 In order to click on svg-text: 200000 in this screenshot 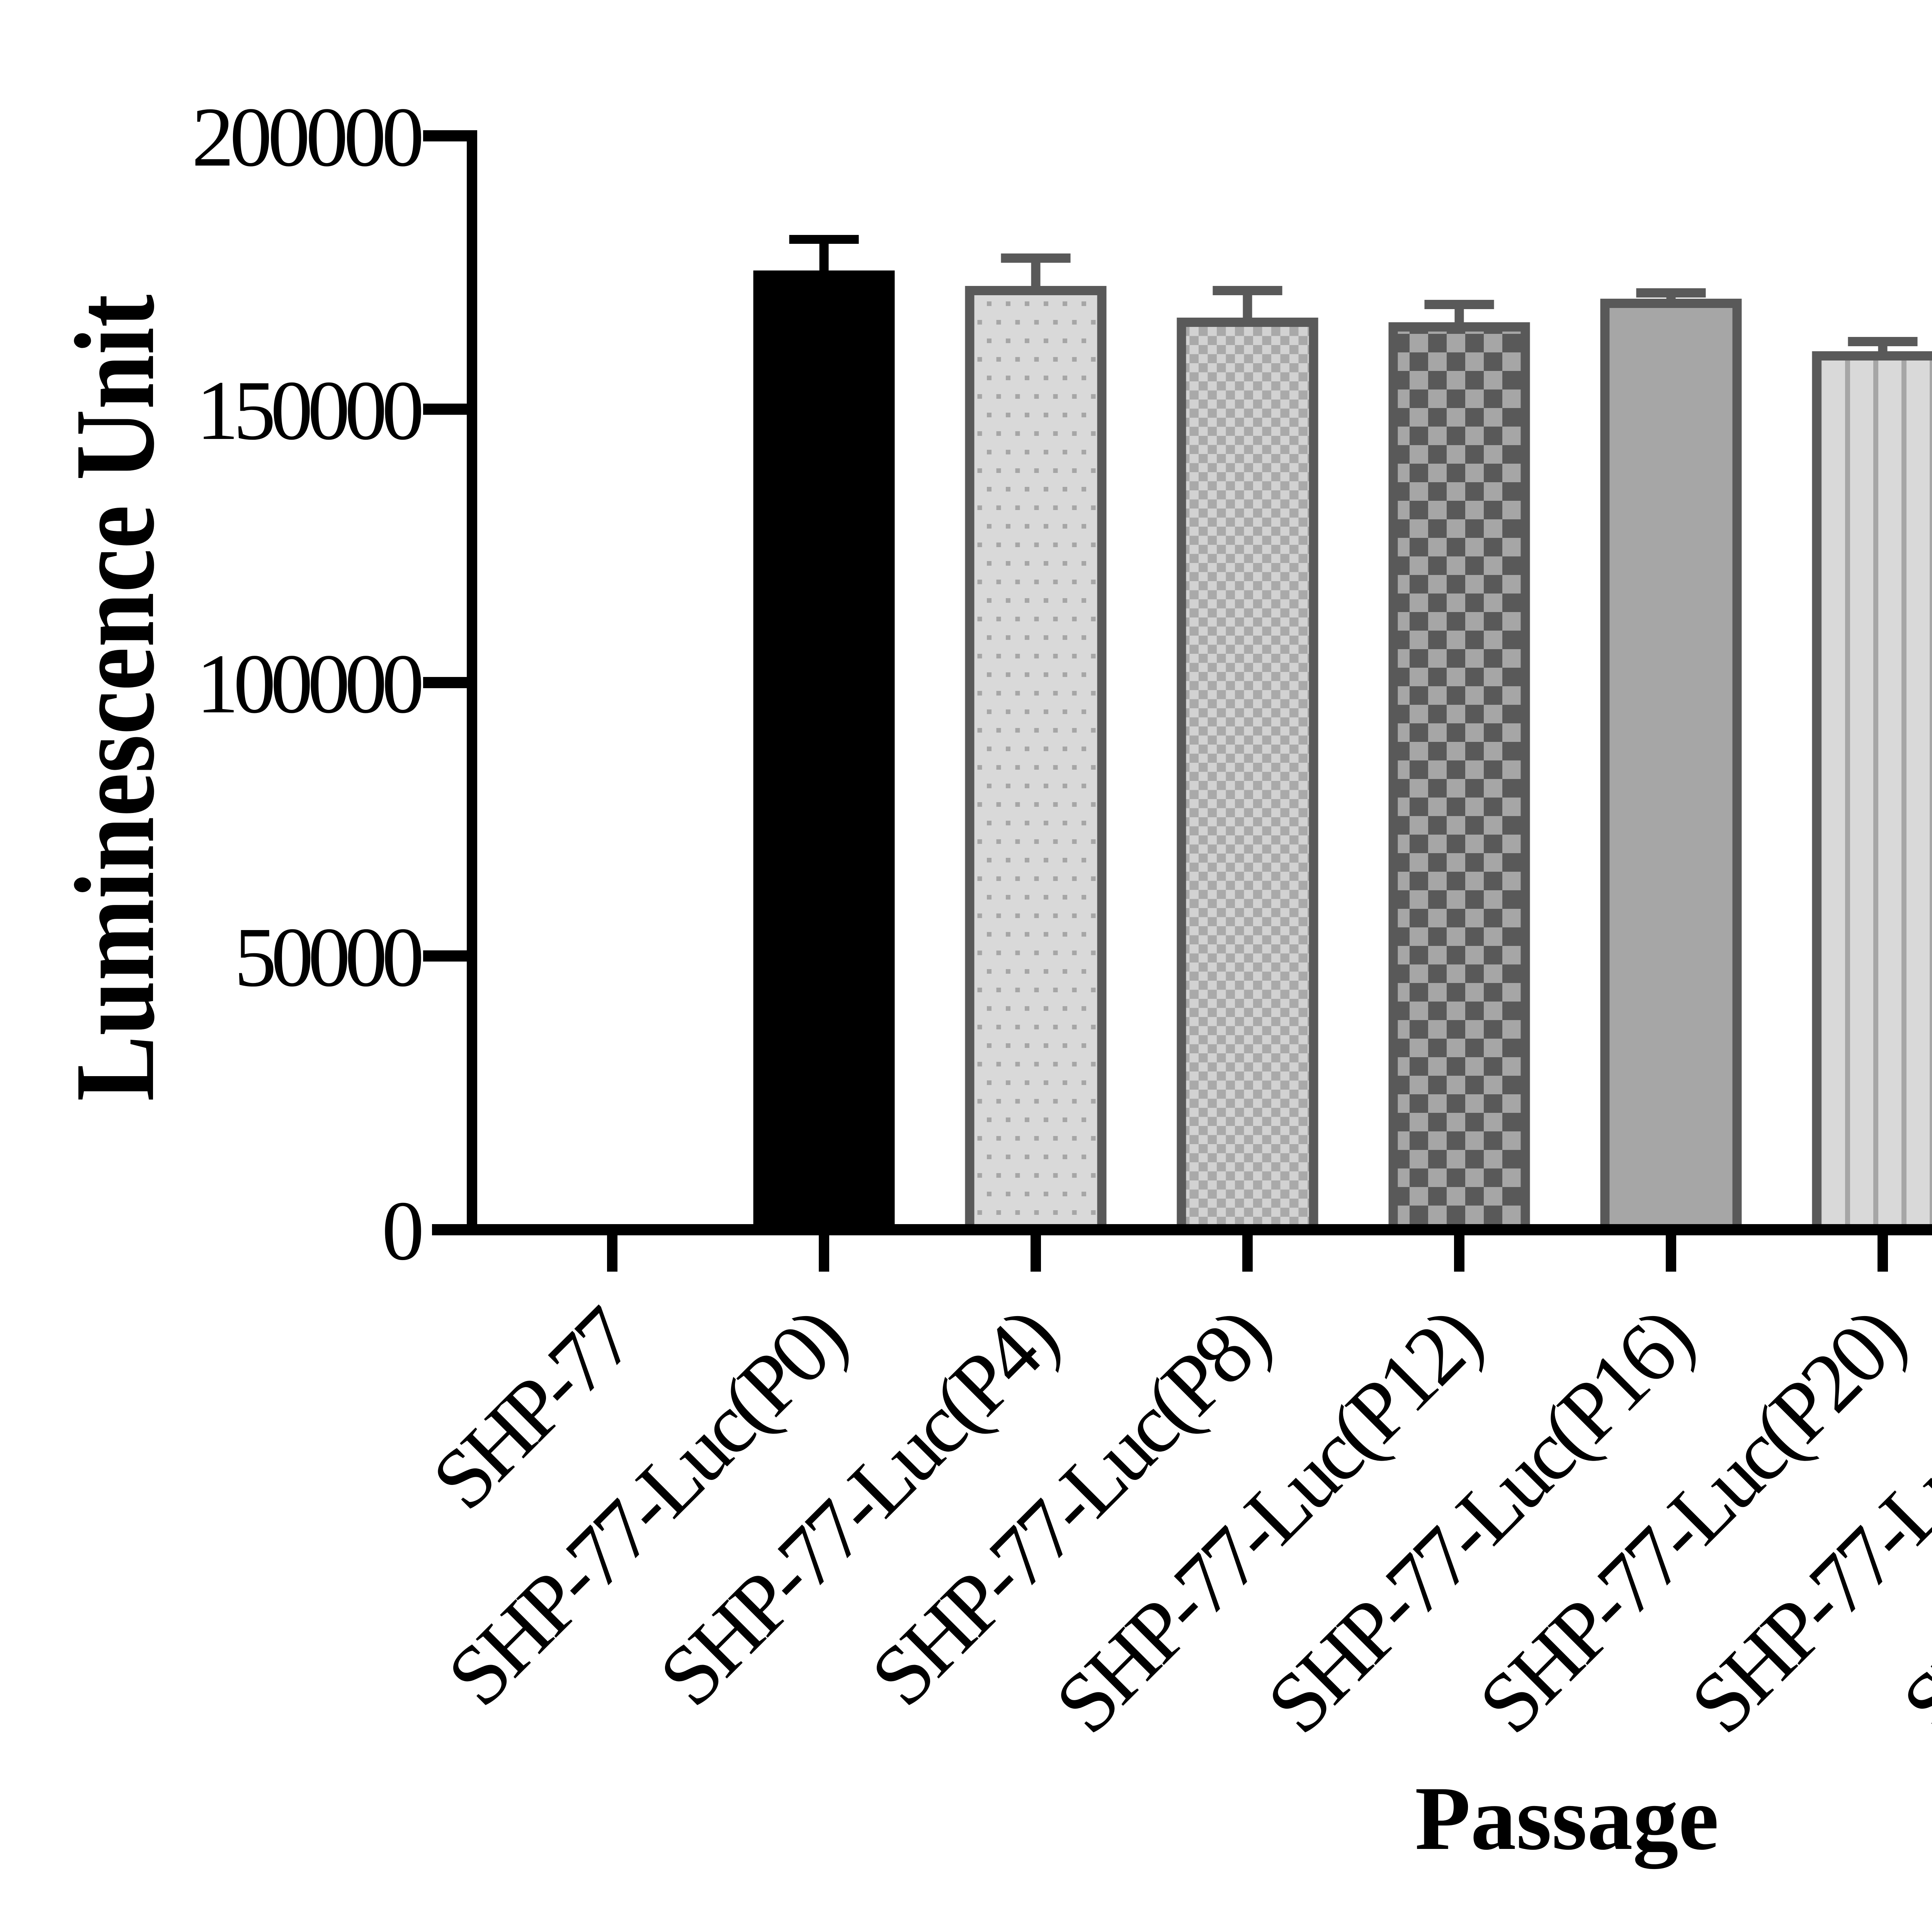, I will do `click(308, 137)`.